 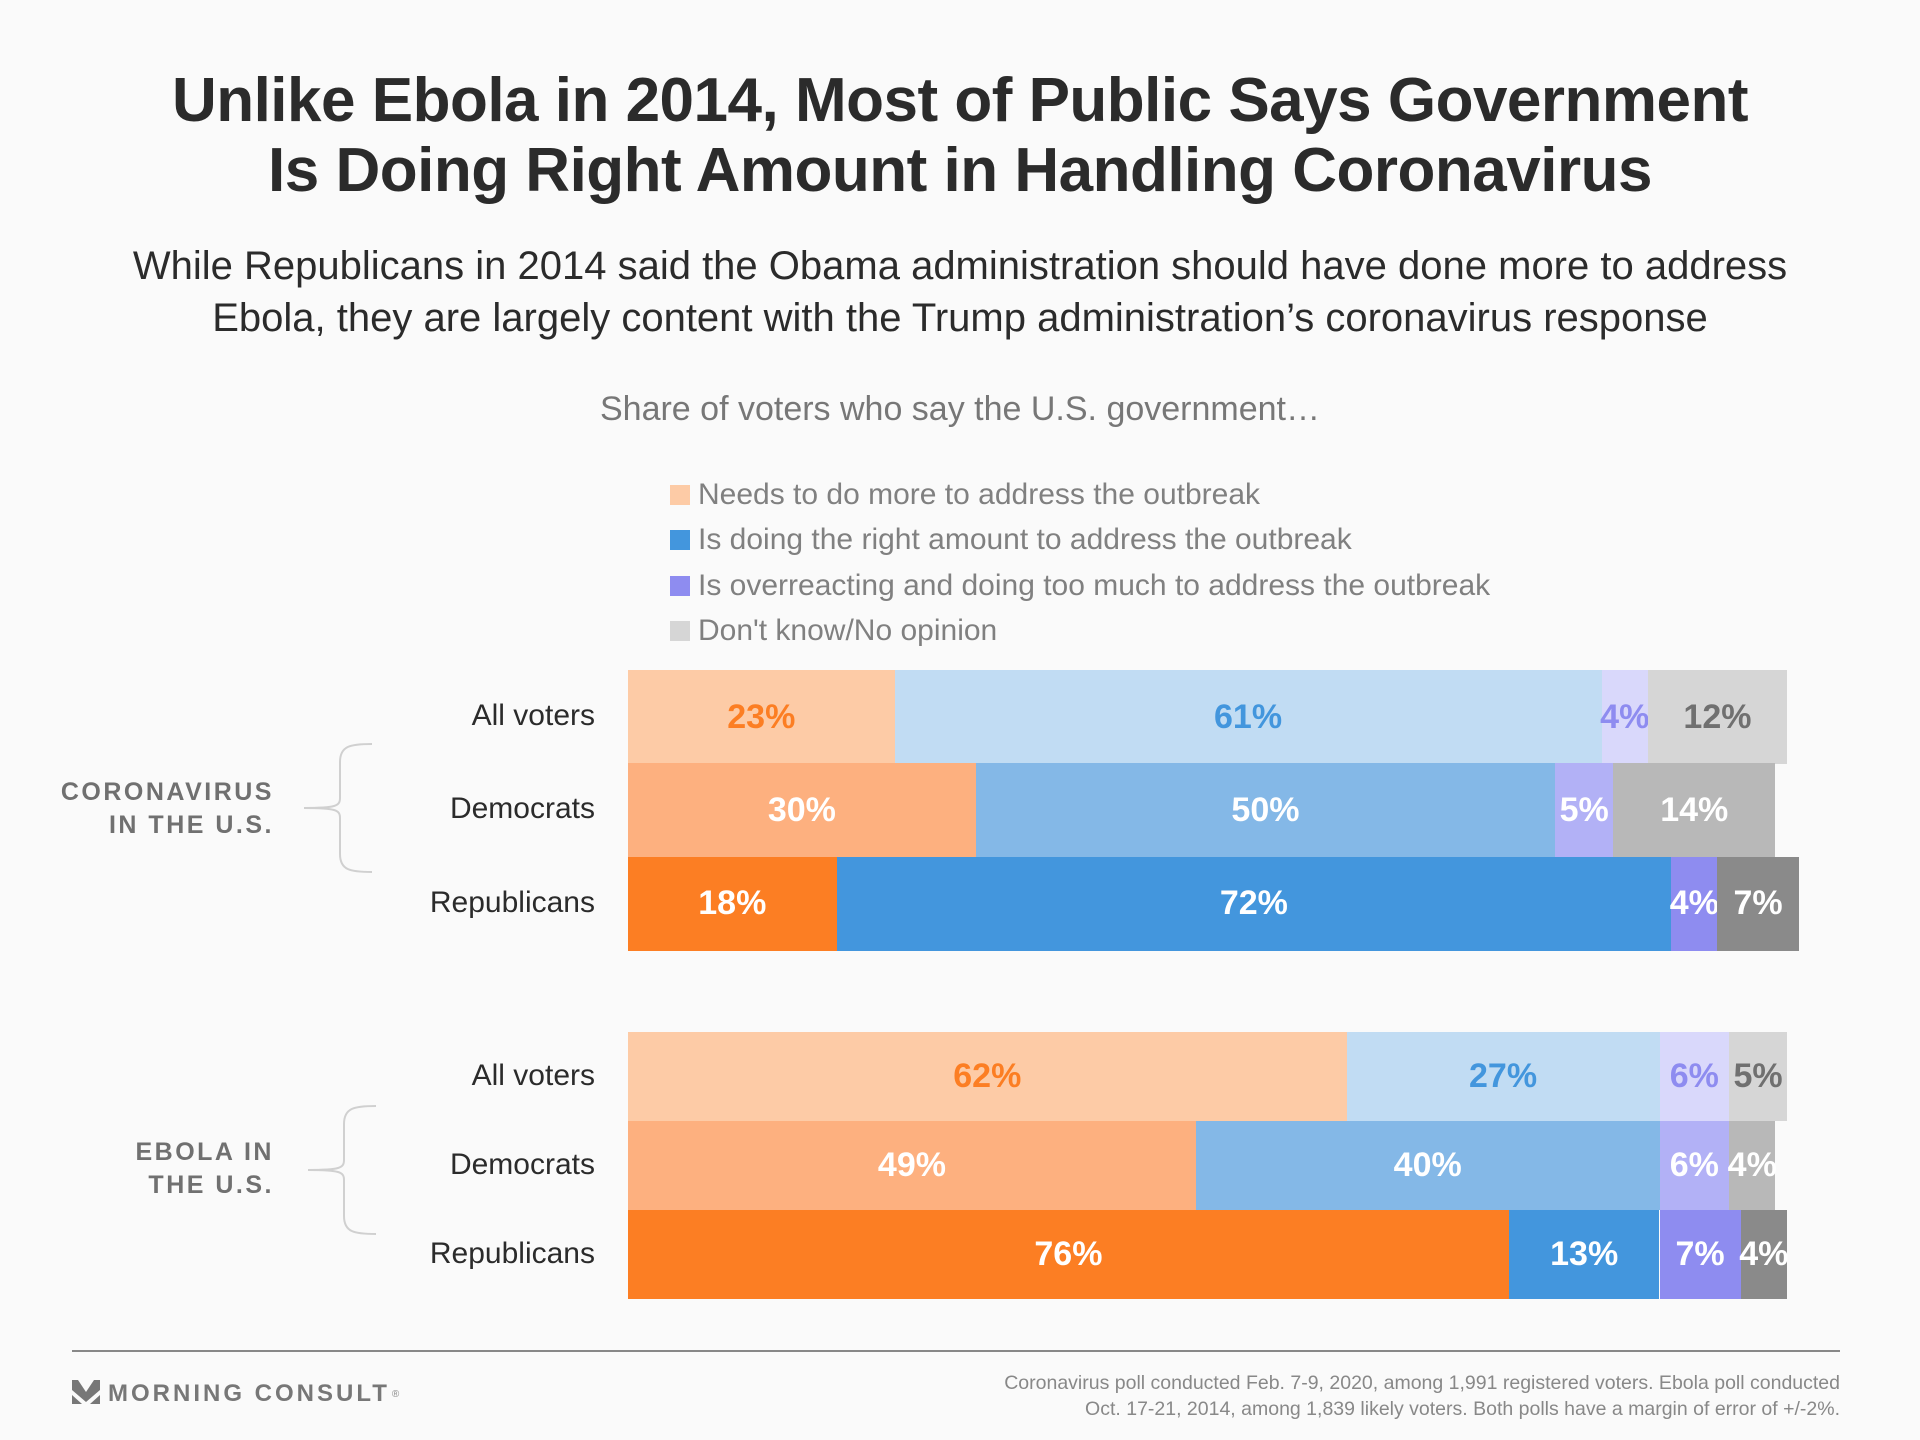 I want to click on bar-segment-coronavirus-republicans-right: 72%, so click(x=1254, y=903).